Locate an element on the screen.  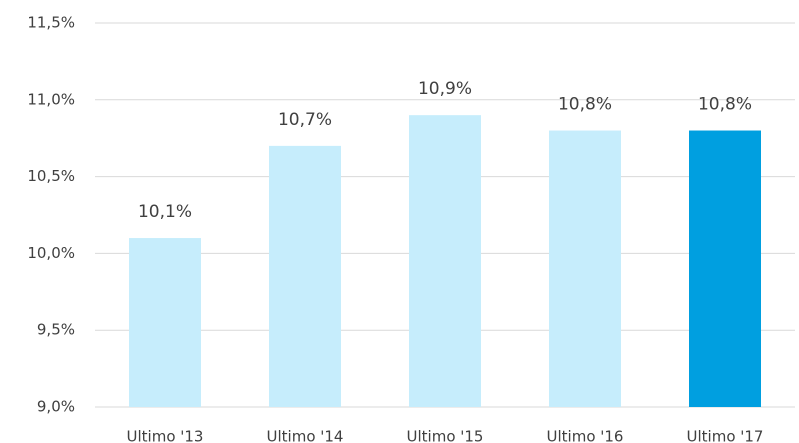
x-tick-label: Ultimo '14 is located at coordinates (305, 435).